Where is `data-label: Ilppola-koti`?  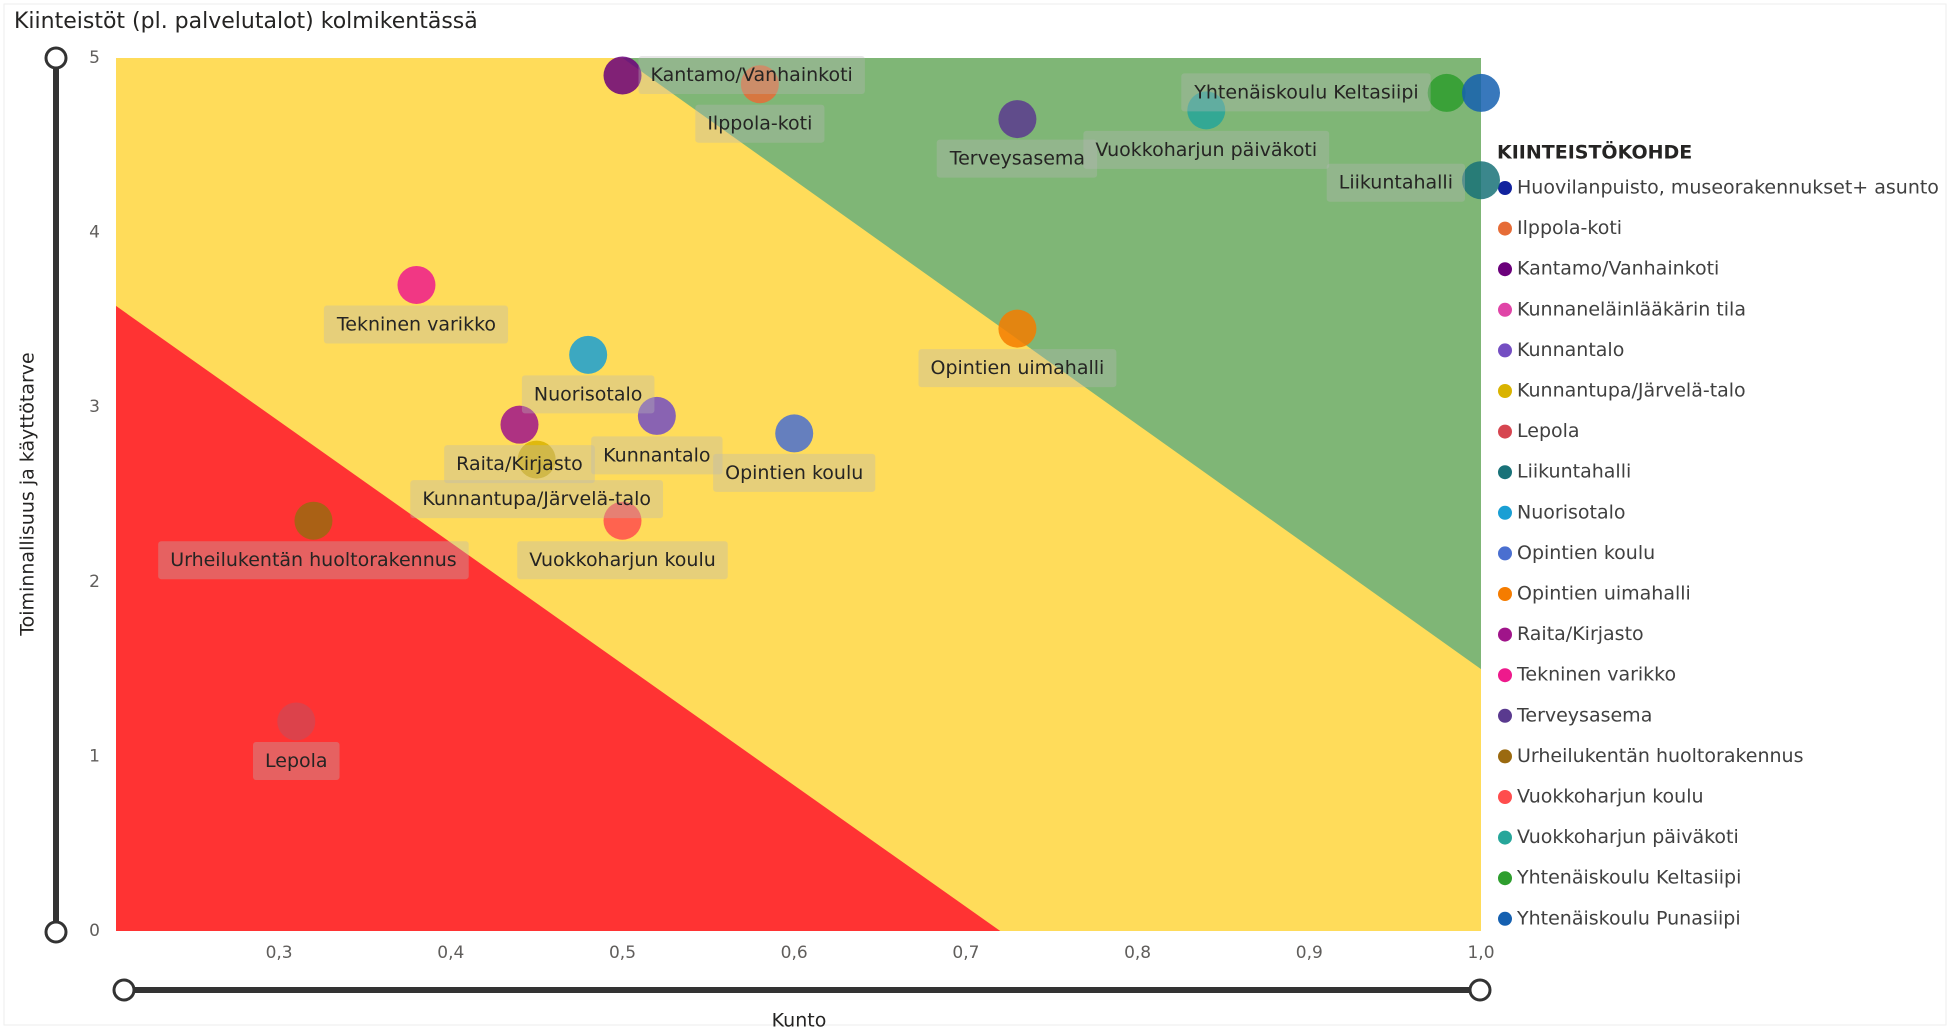 data-label: Ilppola-koti is located at coordinates (759, 124).